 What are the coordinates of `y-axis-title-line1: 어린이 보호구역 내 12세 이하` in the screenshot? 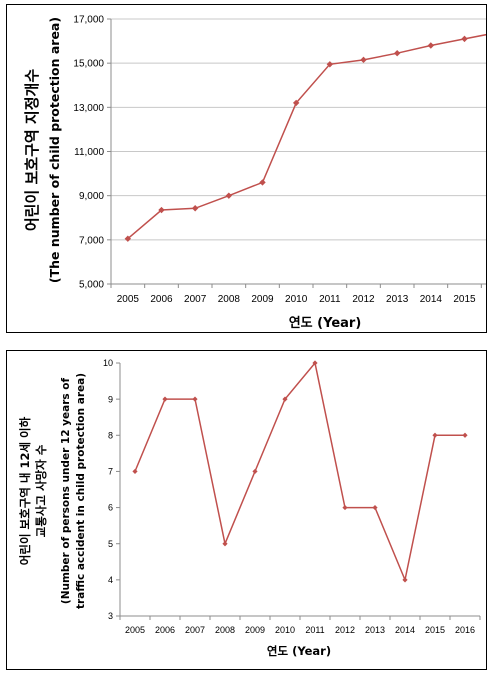 It's located at (25, 490).